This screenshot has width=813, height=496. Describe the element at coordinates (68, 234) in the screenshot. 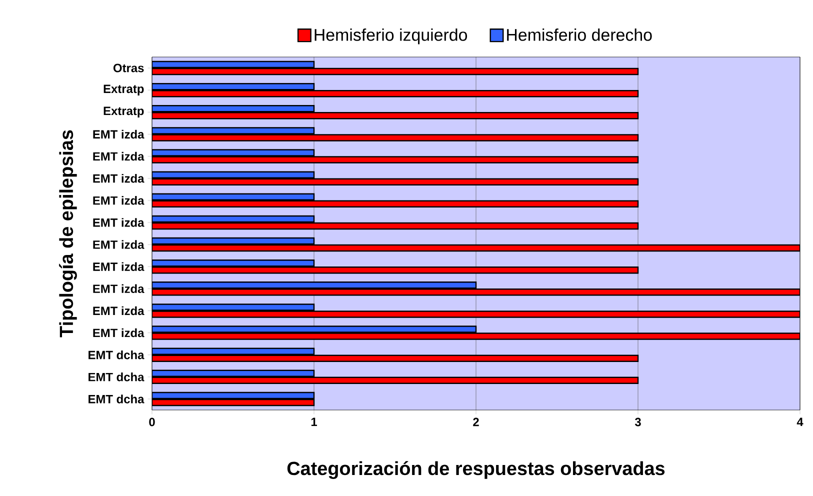

I see `y-axis-title: Tipología de epilepsias` at that location.